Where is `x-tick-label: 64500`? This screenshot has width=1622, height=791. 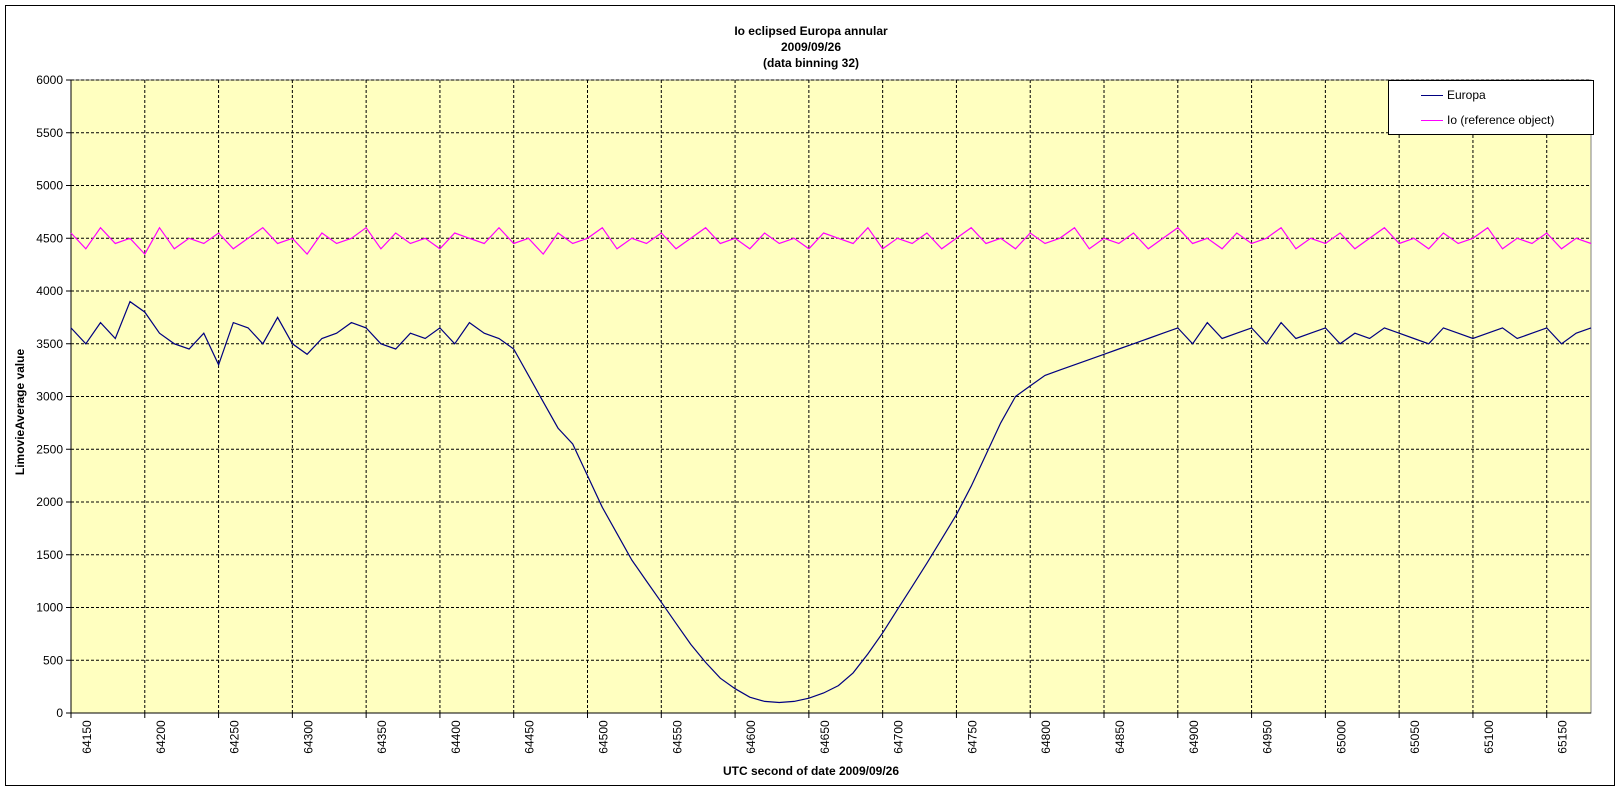
x-tick-label: 64500 is located at coordinates (604, 737).